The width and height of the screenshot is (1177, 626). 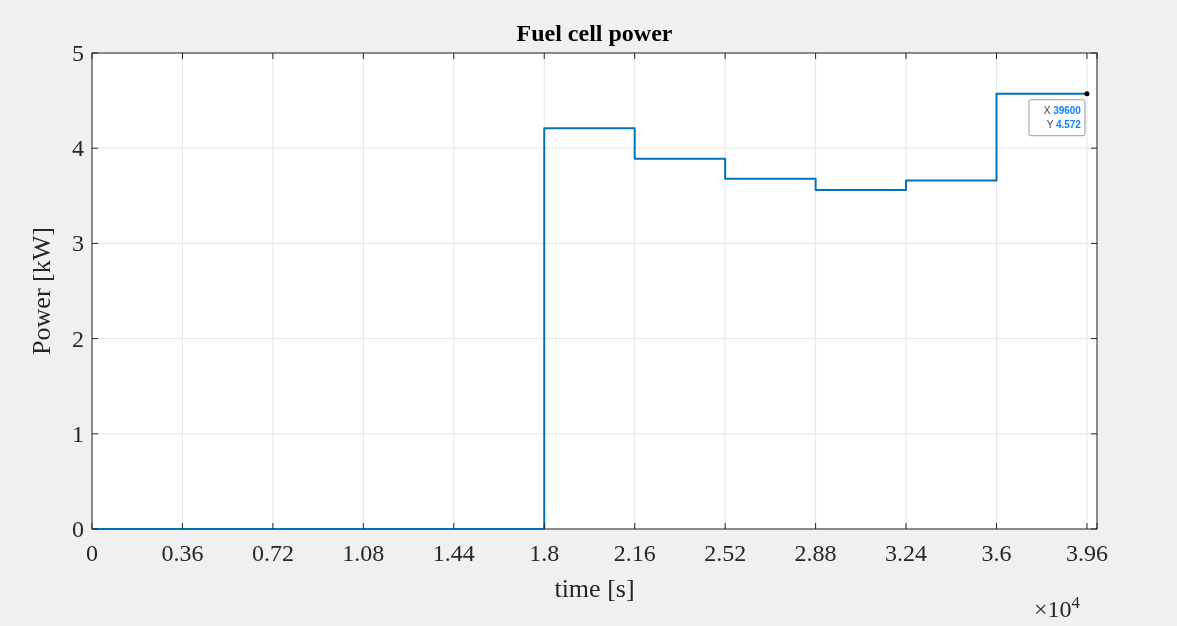 I want to click on x-tick-label: 2.88, so click(x=815, y=553).